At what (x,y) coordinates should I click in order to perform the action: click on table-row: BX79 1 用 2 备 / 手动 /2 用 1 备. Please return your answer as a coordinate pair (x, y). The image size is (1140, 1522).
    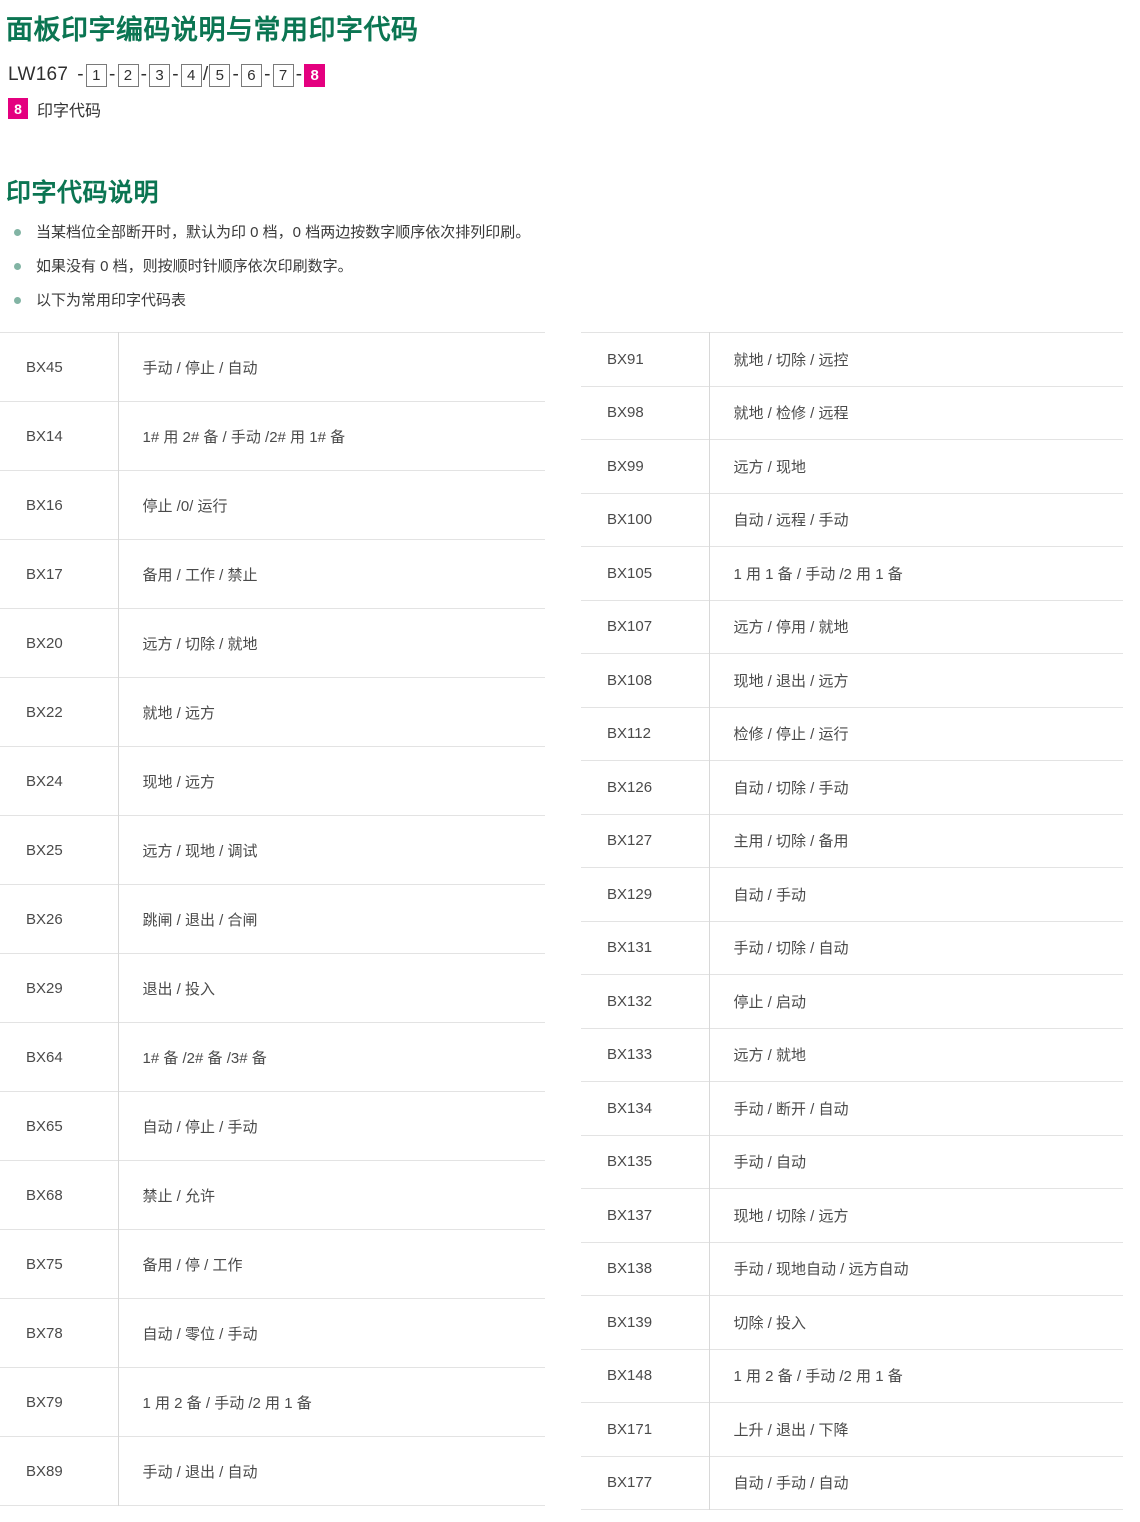
    Looking at the image, I should click on (272, 1402).